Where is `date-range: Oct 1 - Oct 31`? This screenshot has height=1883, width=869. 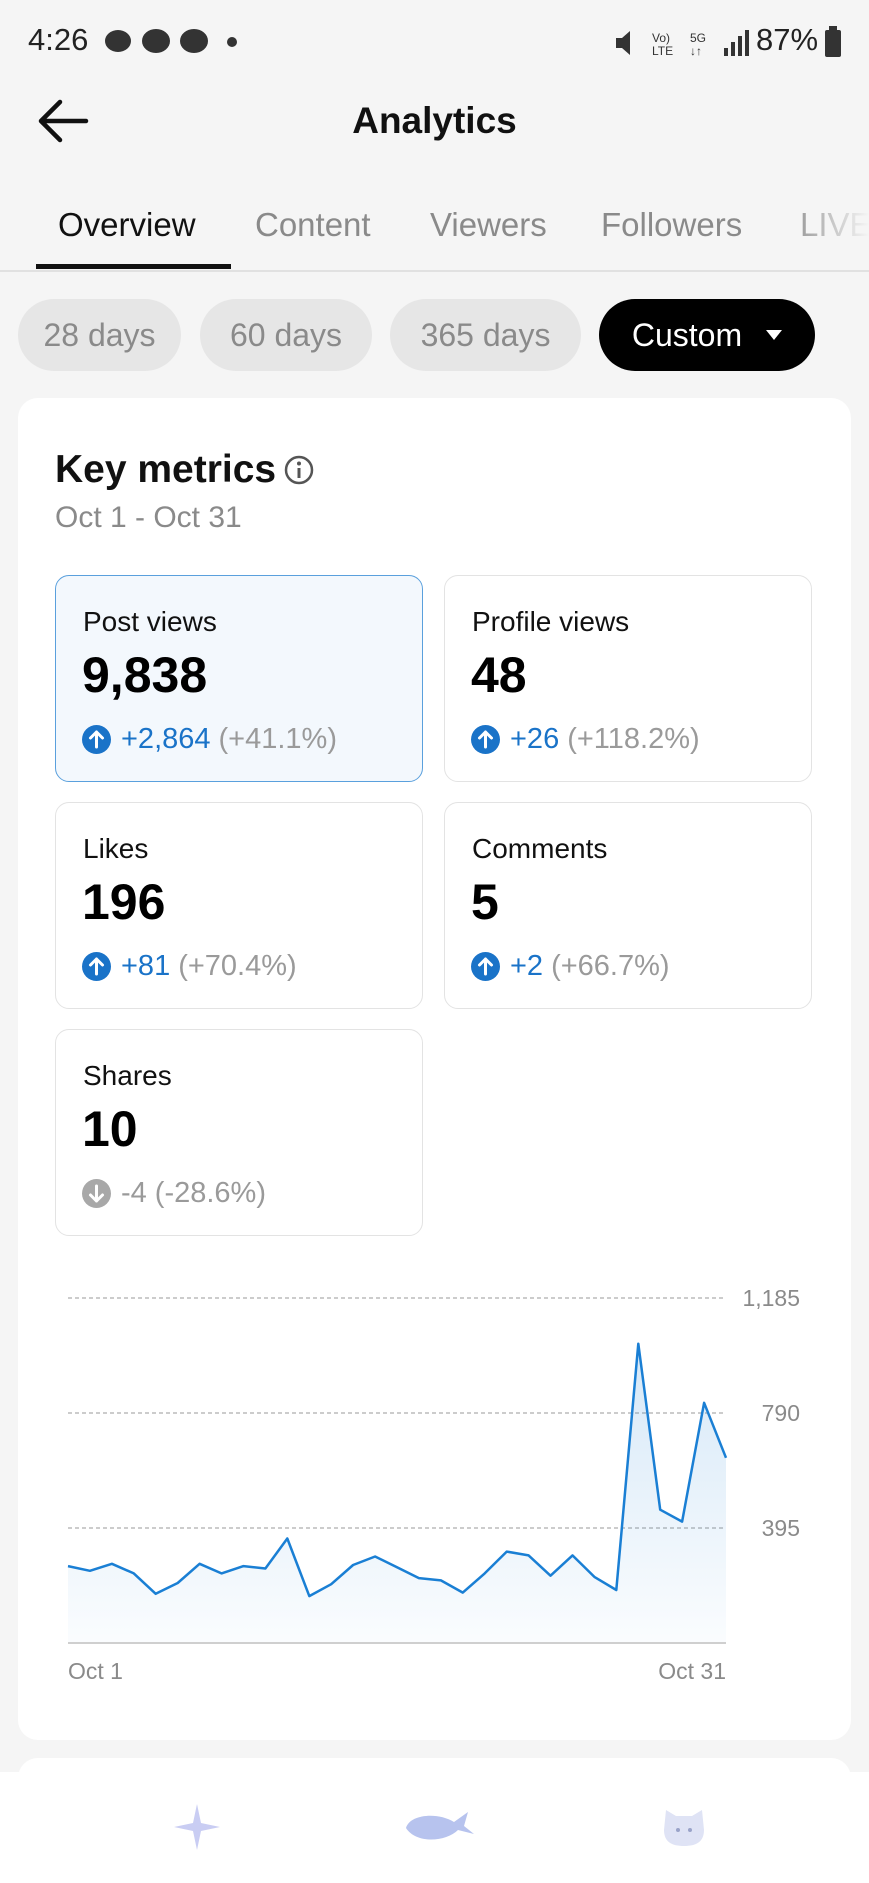 date-range: Oct 1 - Oct 31 is located at coordinates (148, 517).